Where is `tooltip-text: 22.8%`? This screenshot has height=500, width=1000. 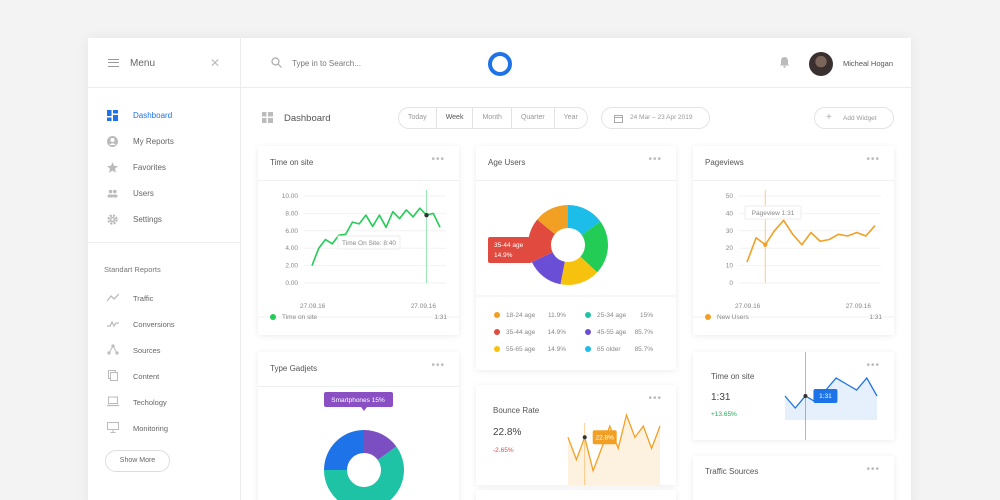 tooltip-text: 22.8% is located at coordinates (605, 437).